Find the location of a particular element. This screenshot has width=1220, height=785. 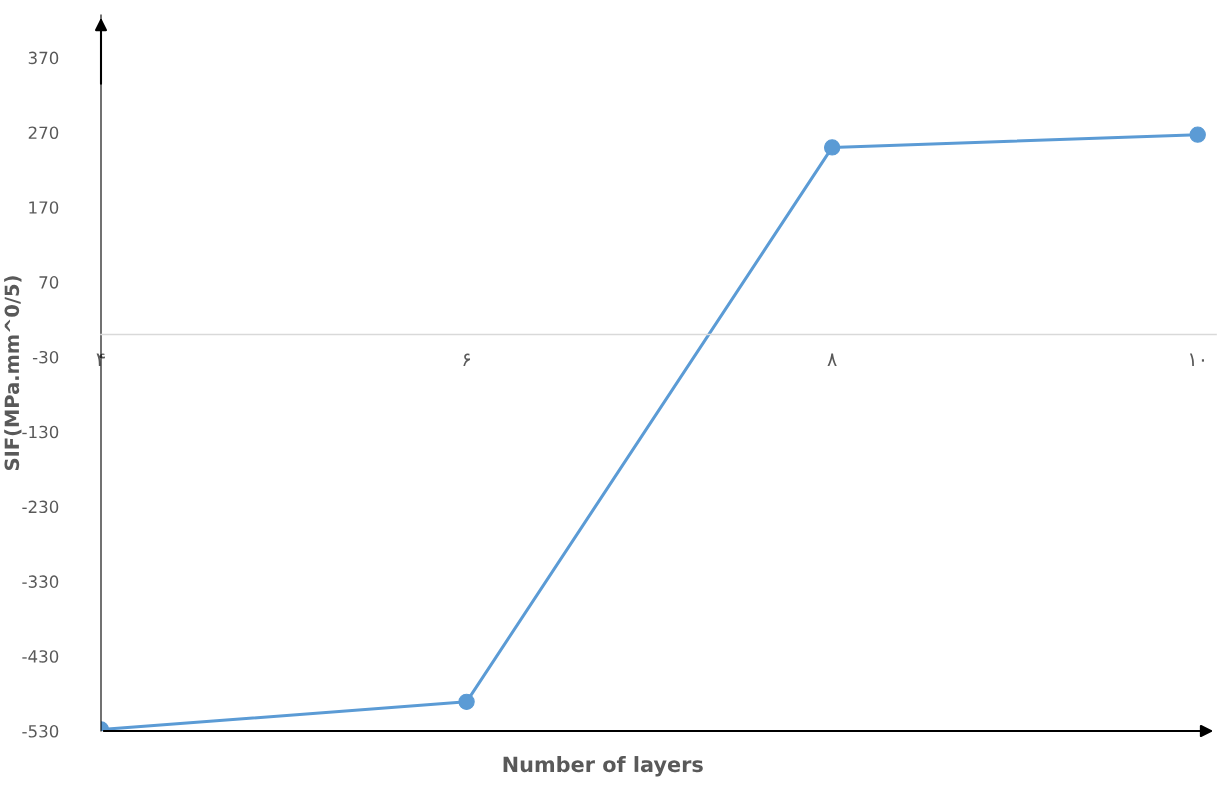

y-tick-label: -30 is located at coordinates (45, 357).